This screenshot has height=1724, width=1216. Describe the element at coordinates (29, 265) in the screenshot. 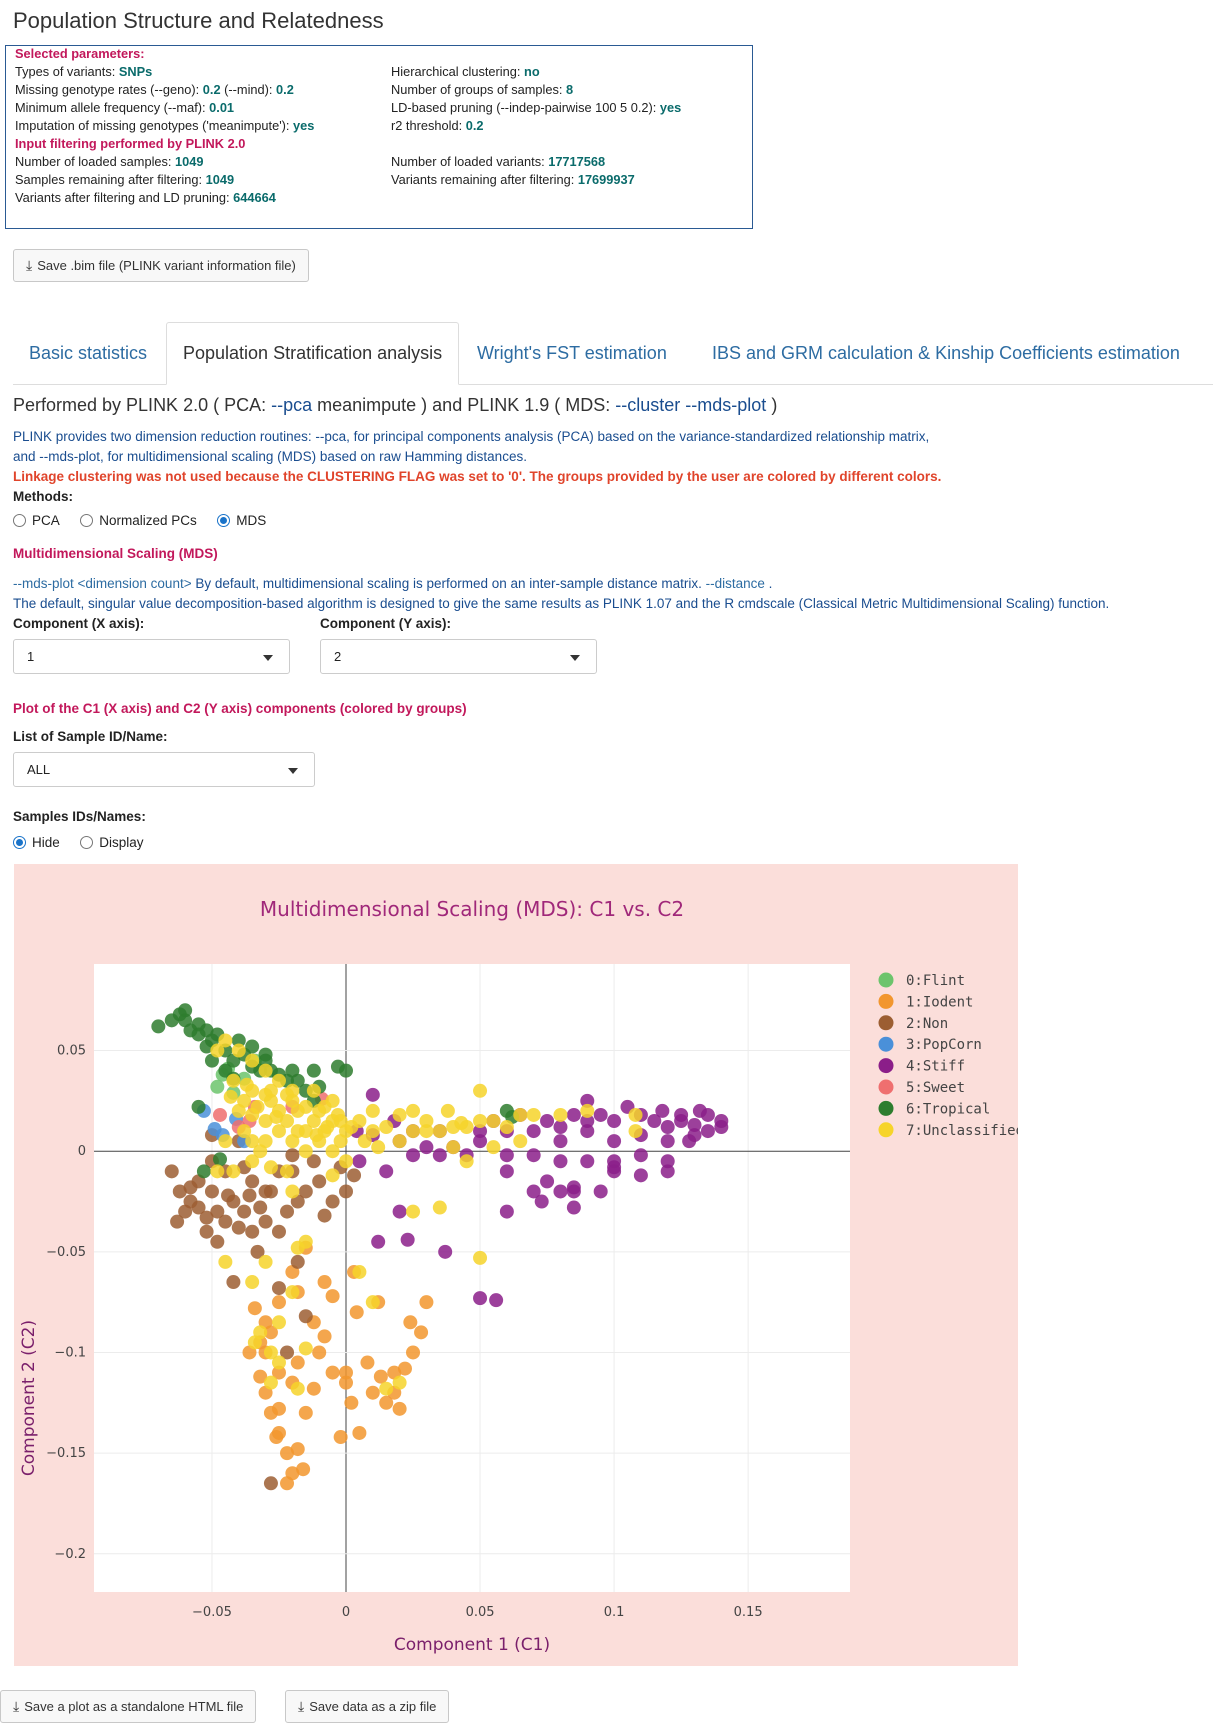

I see `download-icon: ⤓` at that location.